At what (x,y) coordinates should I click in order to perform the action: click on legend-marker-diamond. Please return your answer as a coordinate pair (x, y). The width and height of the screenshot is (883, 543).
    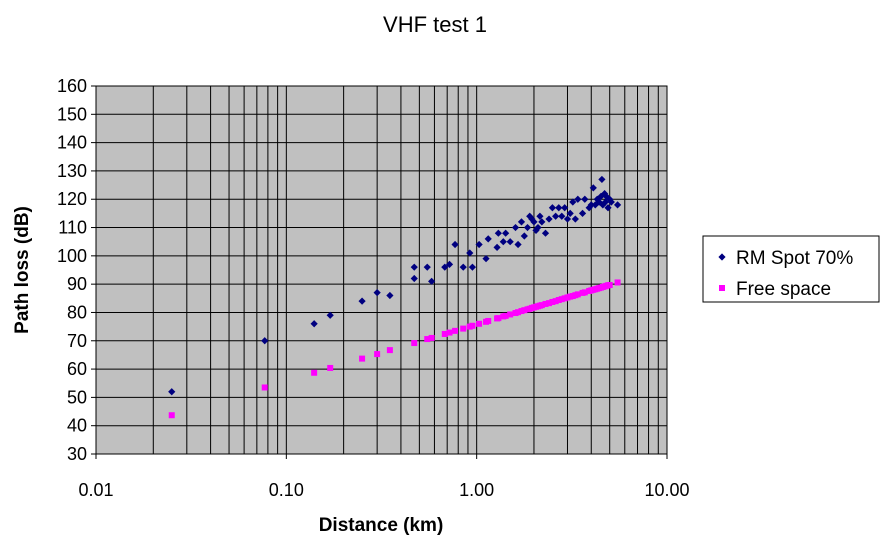
    Looking at the image, I should click on (722, 257).